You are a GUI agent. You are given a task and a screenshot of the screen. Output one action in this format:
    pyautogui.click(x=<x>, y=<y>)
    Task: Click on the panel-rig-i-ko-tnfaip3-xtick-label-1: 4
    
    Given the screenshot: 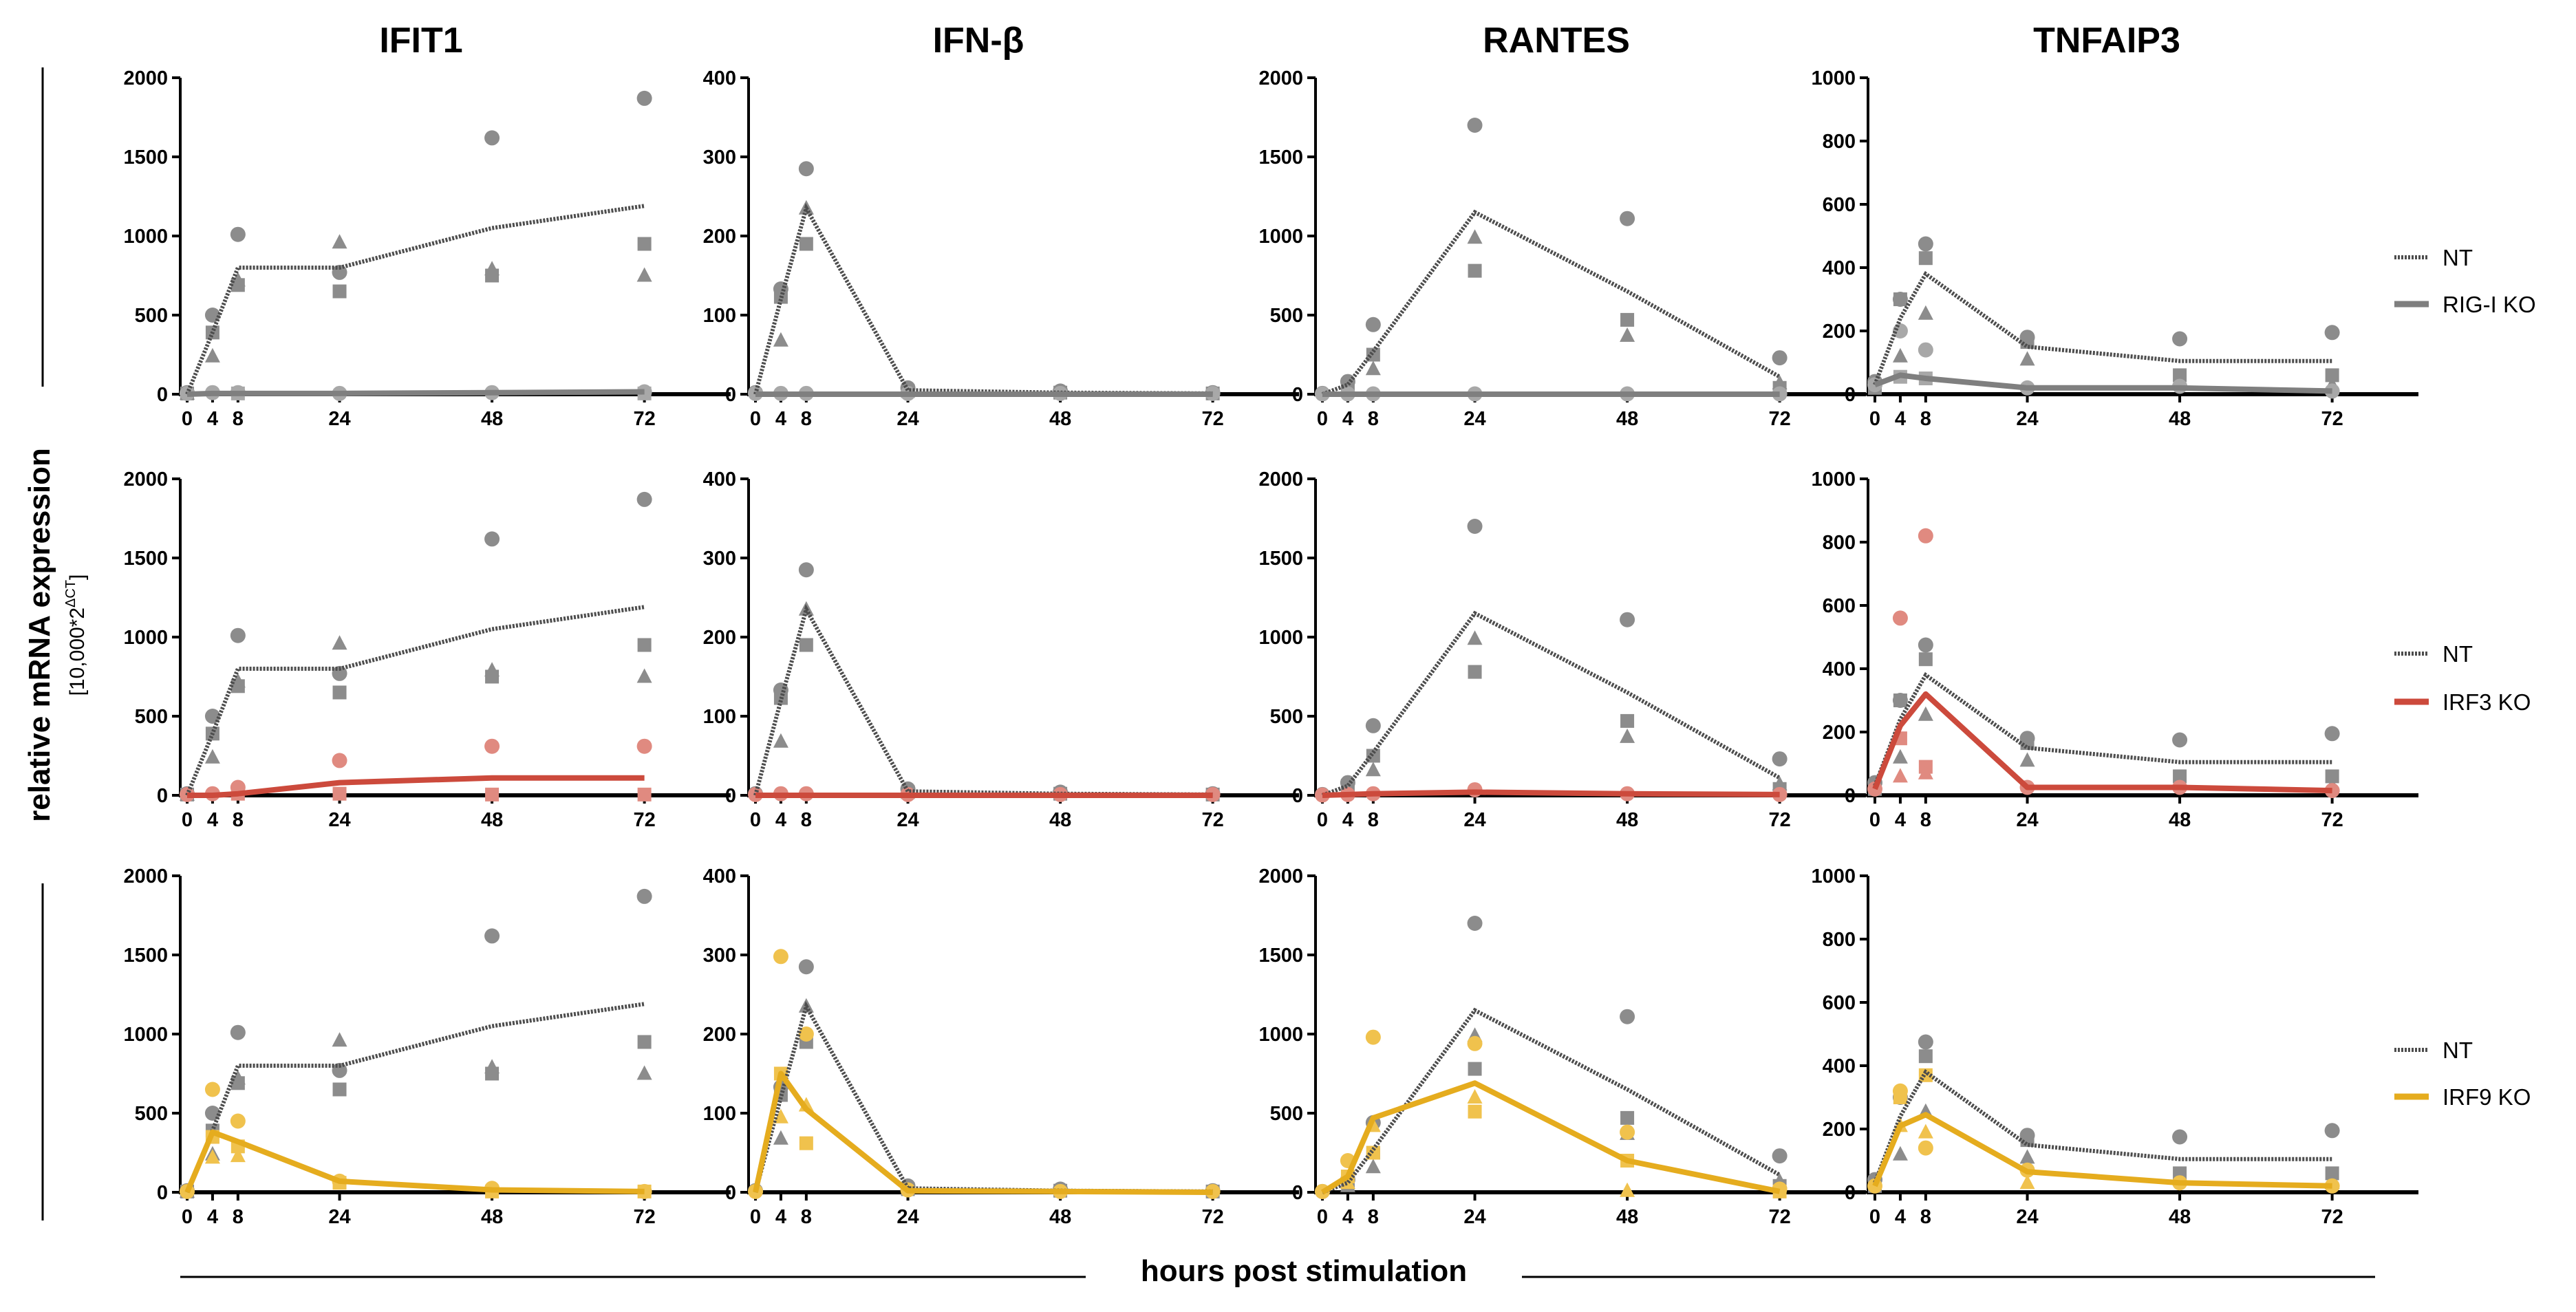 What is the action you would take?
    pyautogui.click(x=1900, y=419)
    